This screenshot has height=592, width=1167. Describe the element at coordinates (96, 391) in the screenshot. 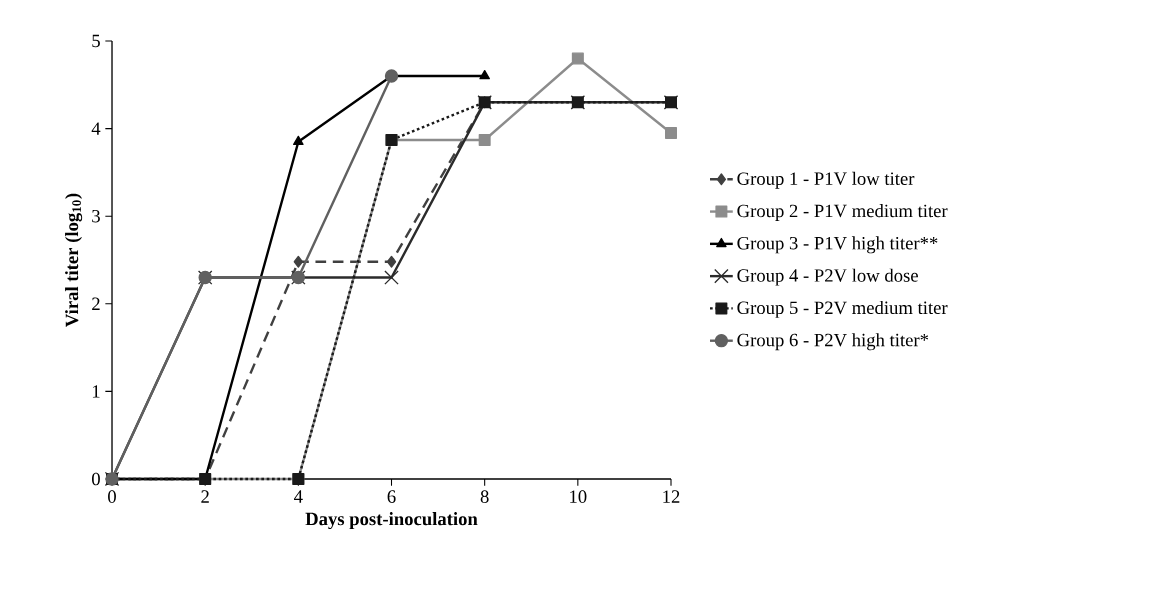

I see `y-tick-label: 1` at that location.